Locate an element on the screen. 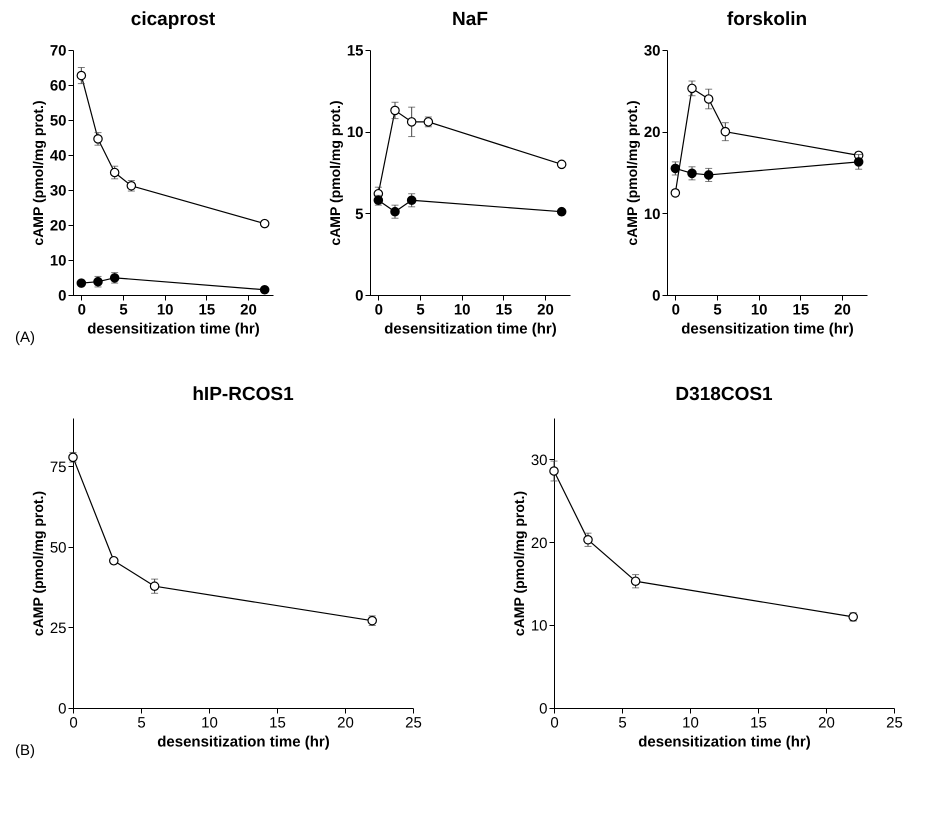 The width and height of the screenshot is (947, 816). chart-title: cicaprost is located at coordinates (173, 19).